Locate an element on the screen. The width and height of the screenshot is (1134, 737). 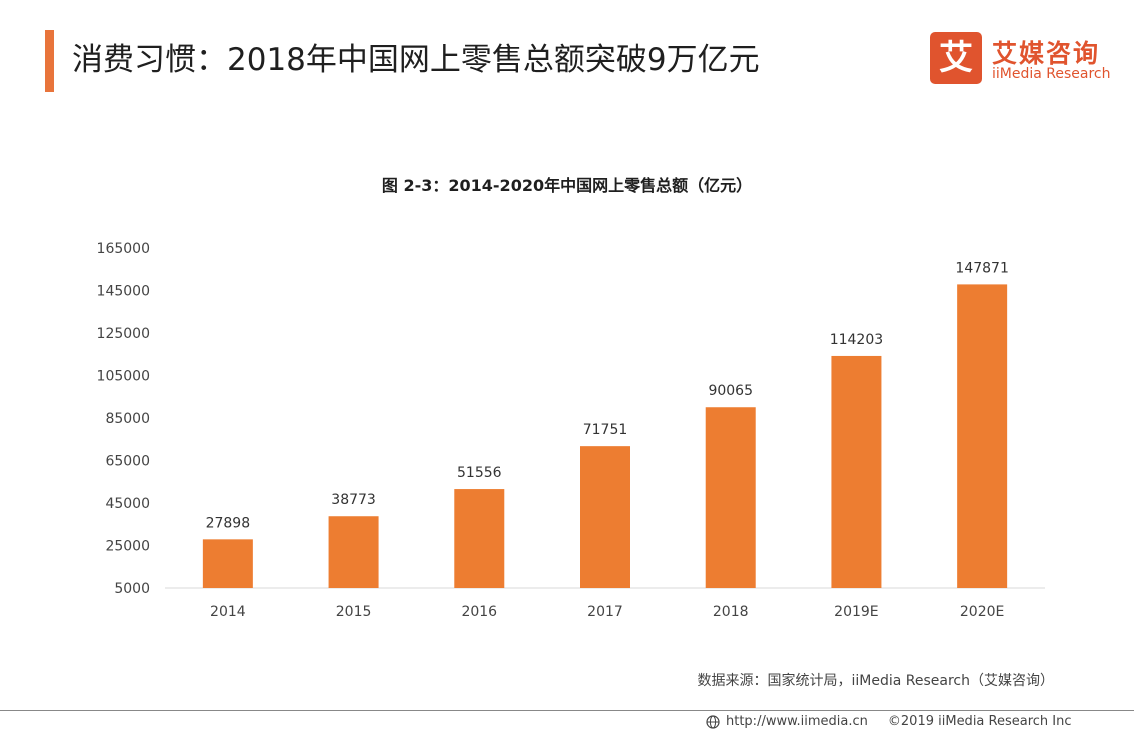
footer-url: http://www.iimedia.cn is located at coordinates (797, 721).